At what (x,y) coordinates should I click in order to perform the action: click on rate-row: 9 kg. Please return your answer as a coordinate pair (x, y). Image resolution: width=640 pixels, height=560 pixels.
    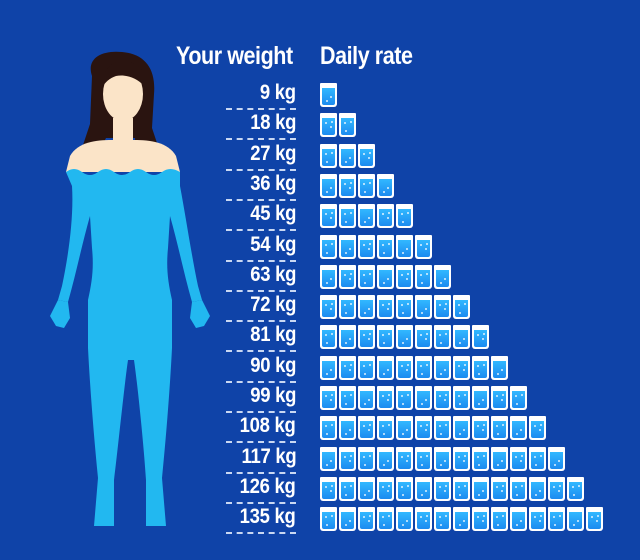
    Looking at the image, I should click on (320, 95).